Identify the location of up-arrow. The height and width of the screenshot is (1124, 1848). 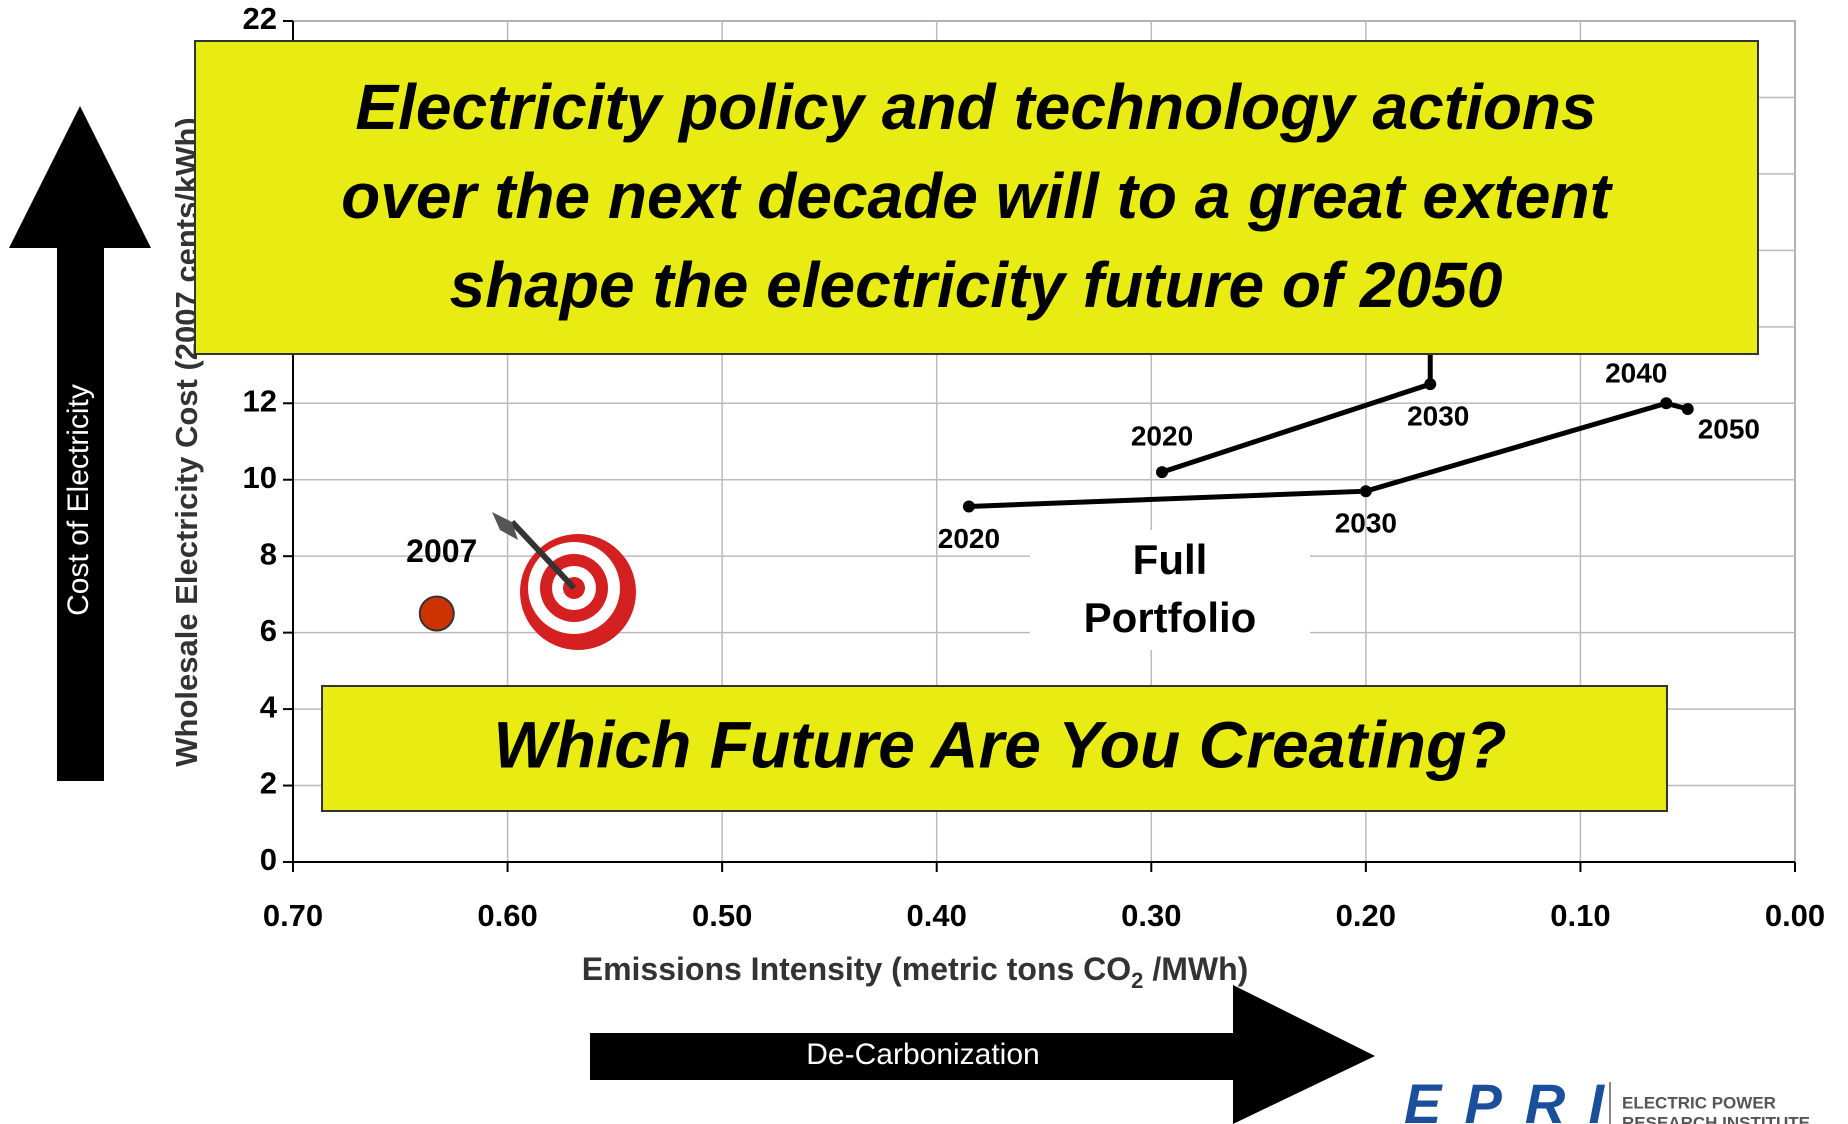
(80, 443).